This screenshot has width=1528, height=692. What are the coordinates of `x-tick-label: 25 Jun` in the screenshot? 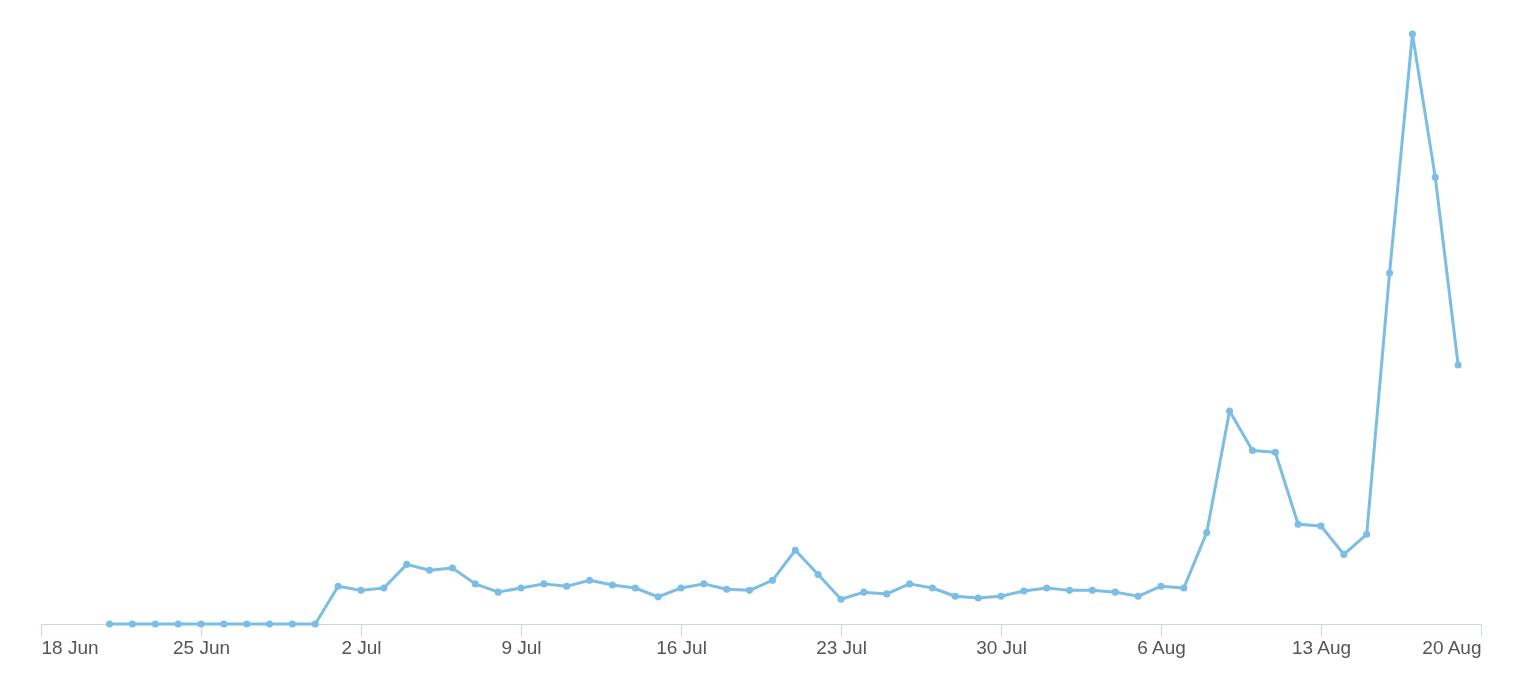 It's located at (201, 647).